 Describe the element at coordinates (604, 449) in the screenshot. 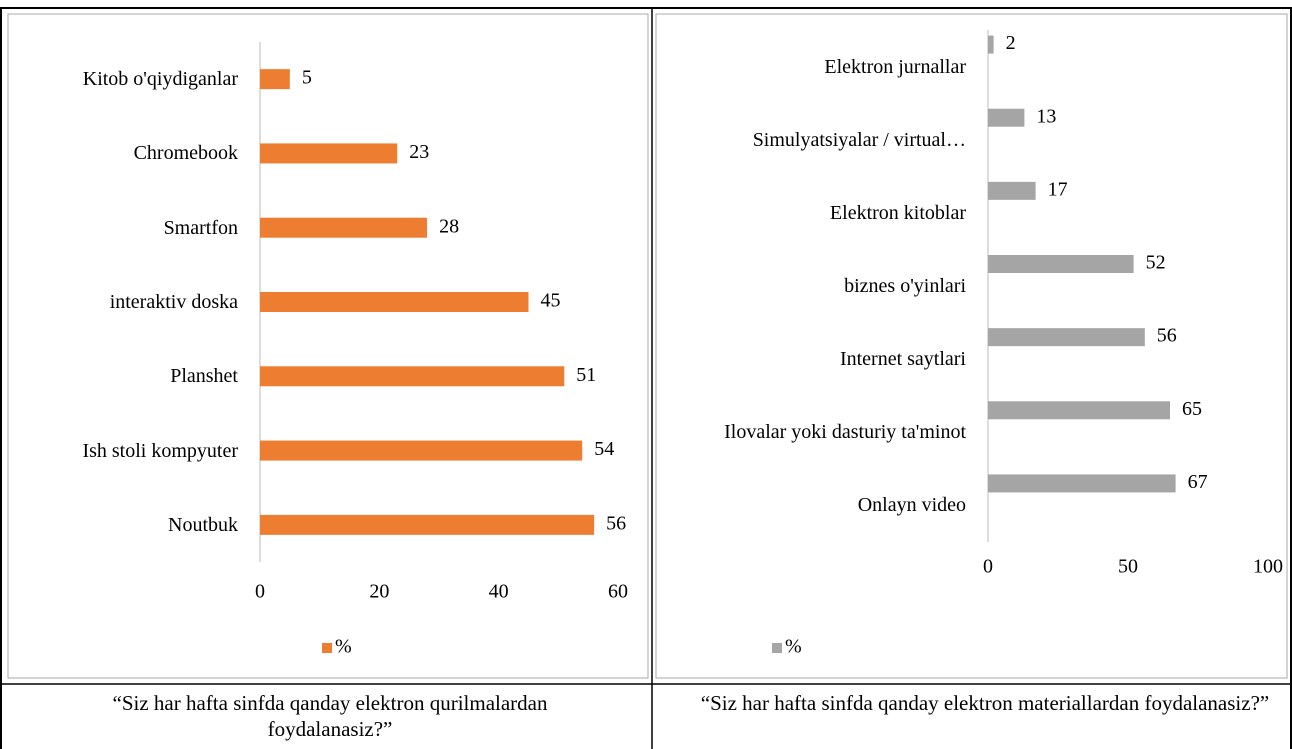

I see `value-label: 54` at that location.